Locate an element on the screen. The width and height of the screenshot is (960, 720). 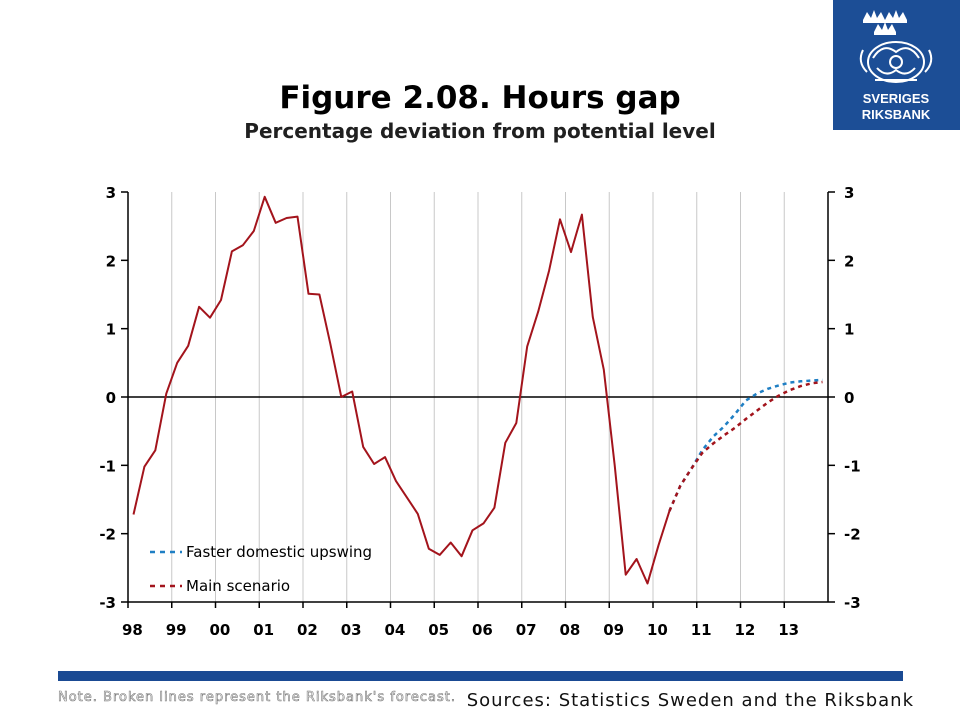
series-line-main-scenario is located at coordinates (745, 446).